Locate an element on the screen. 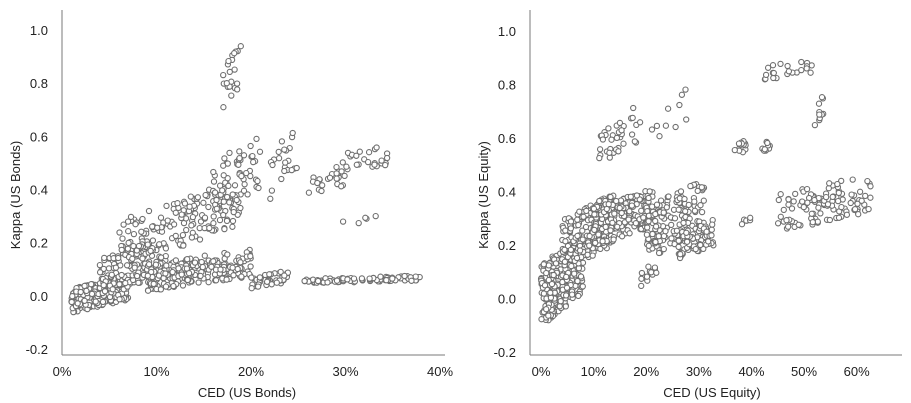 This screenshot has height=403, width=911. y-axis-label: Kappa (US Equity) is located at coordinates (483, 195).